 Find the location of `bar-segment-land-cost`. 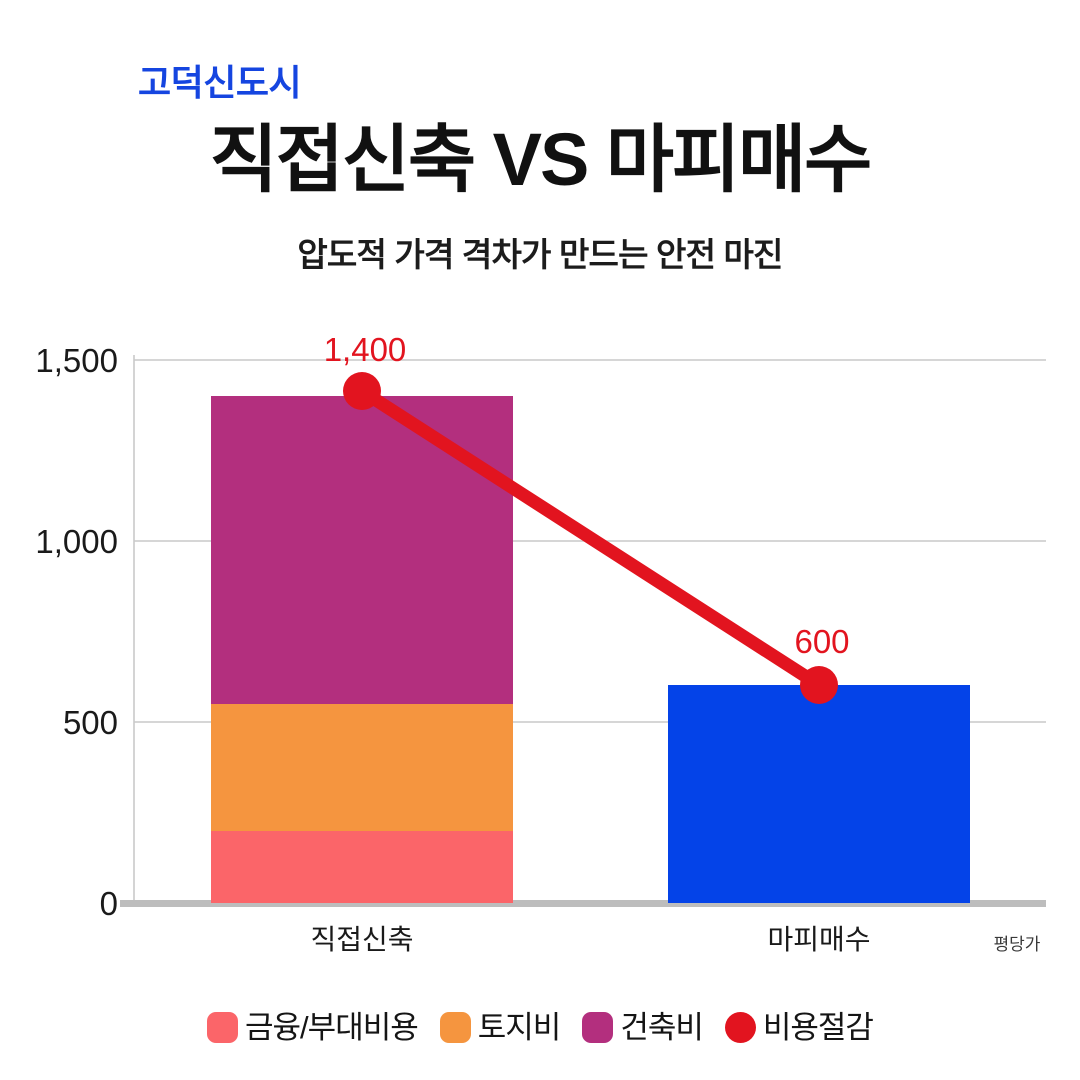

bar-segment-land-cost is located at coordinates (362, 767).